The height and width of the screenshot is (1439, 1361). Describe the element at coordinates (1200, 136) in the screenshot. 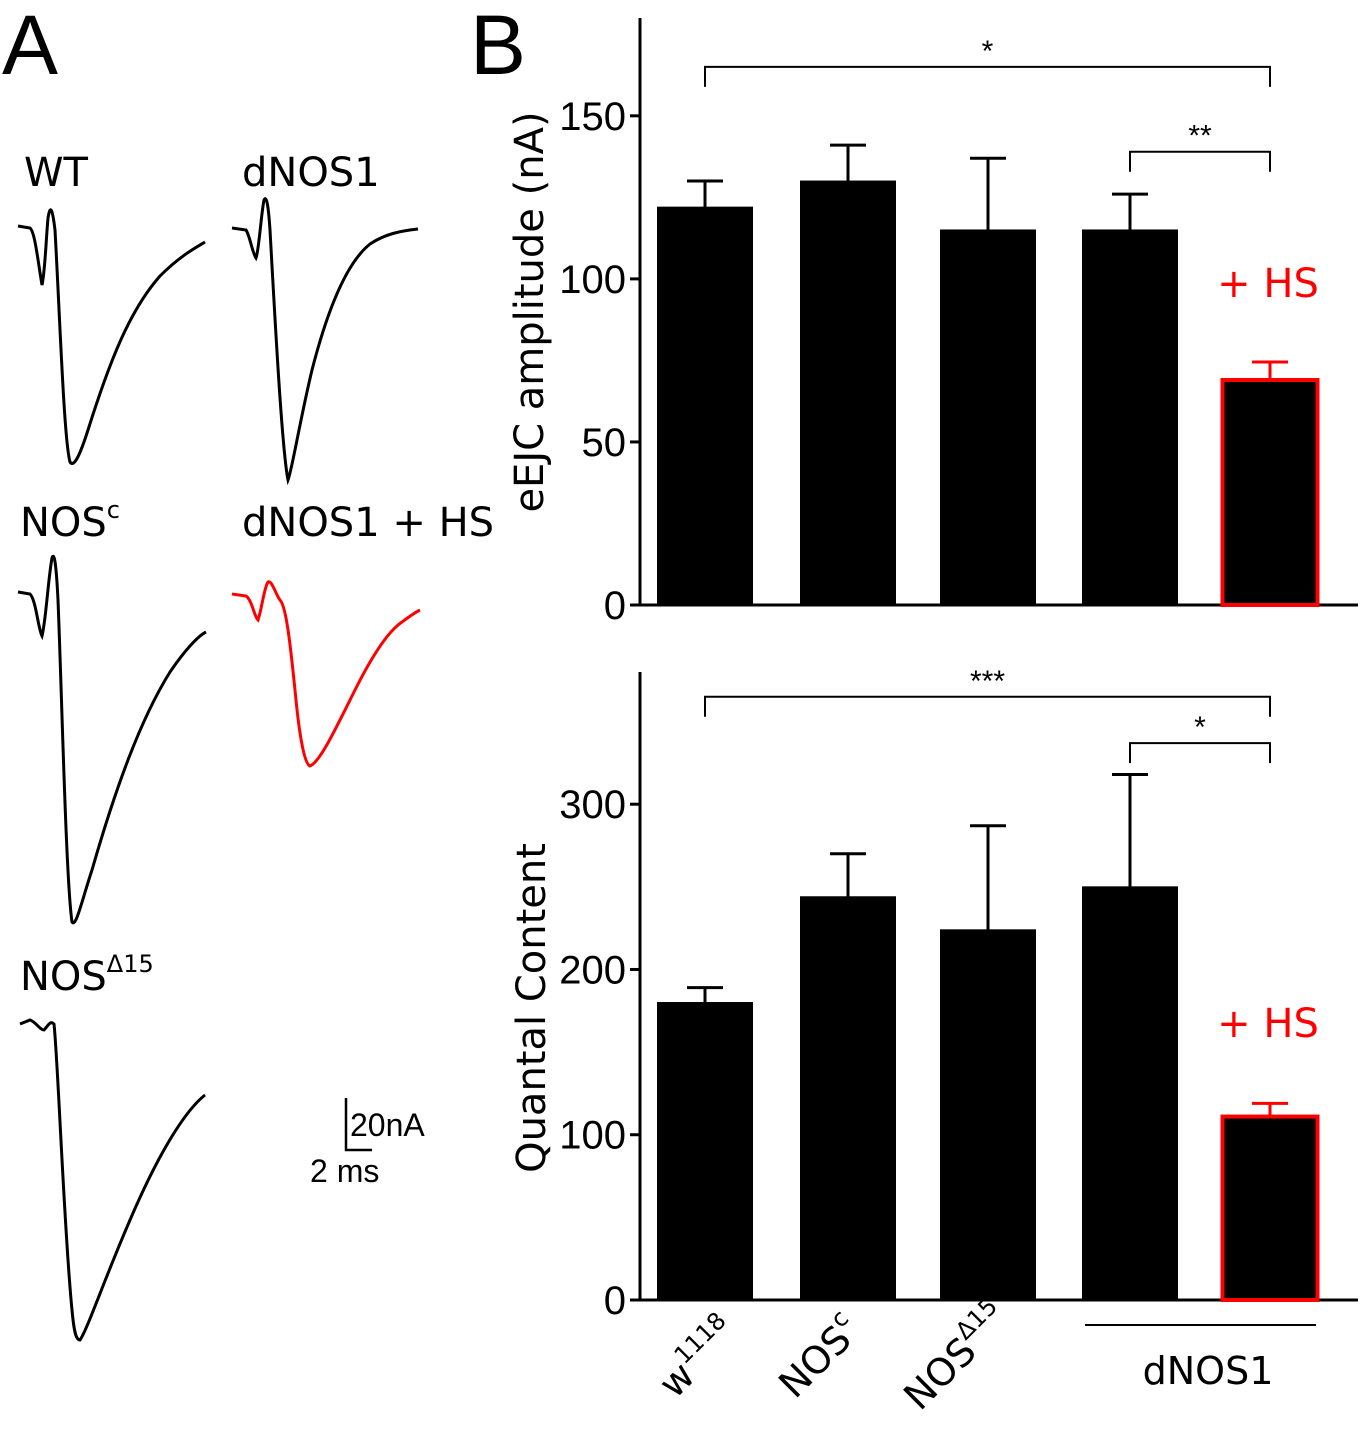

I see `eejc-significance-label: **` at that location.